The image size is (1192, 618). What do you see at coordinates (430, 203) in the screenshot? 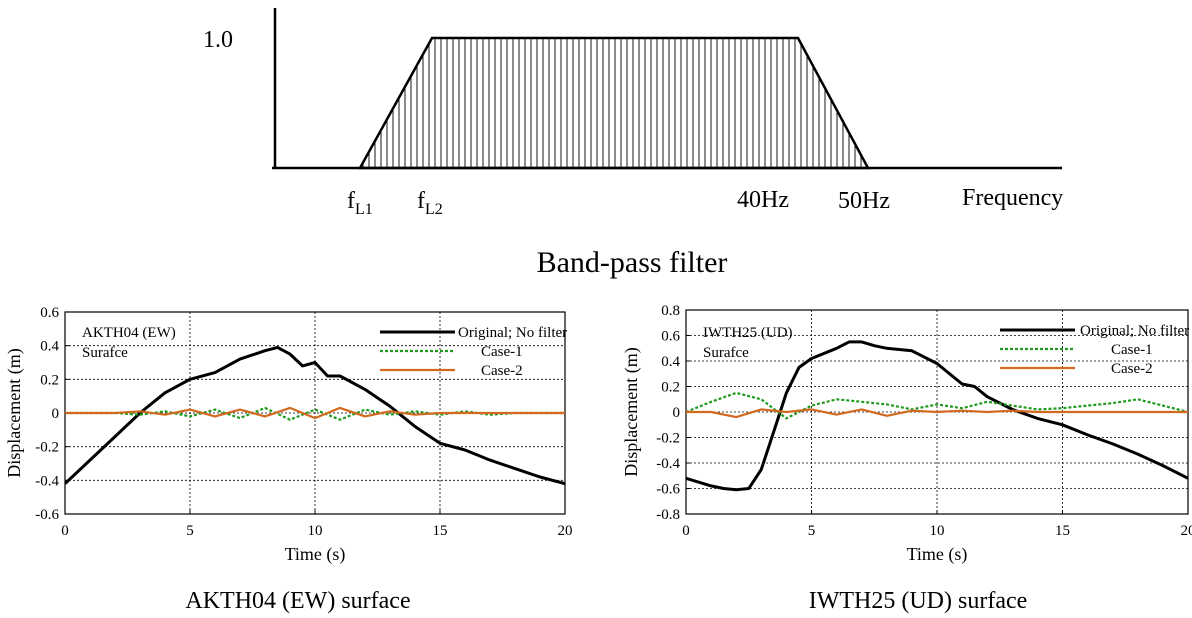
I see `filter-tick-fl2: fL2` at bounding box center [430, 203].